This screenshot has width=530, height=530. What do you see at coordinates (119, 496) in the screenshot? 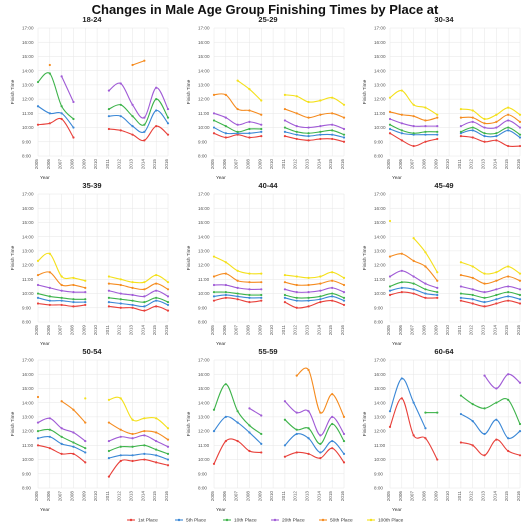
I see `x-tick-label: 2012` at bounding box center [119, 496].